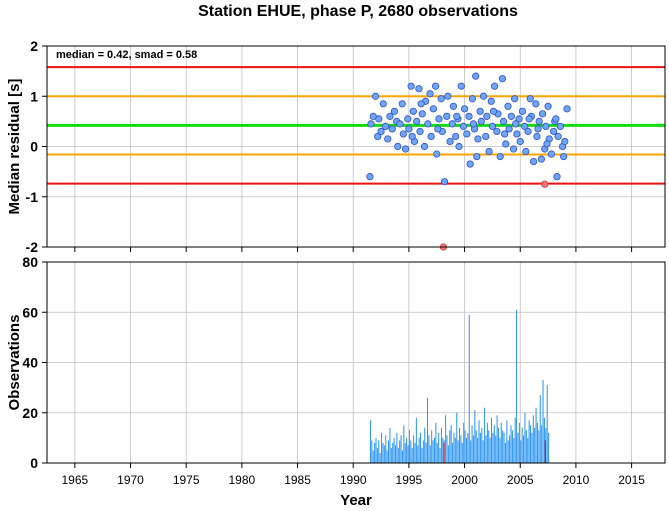 This screenshot has height=511, width=669. What do you see at coordinates (545, 451) in the screenshot?
I see `observation-bar-highlight` at bounding box center [545, 451].